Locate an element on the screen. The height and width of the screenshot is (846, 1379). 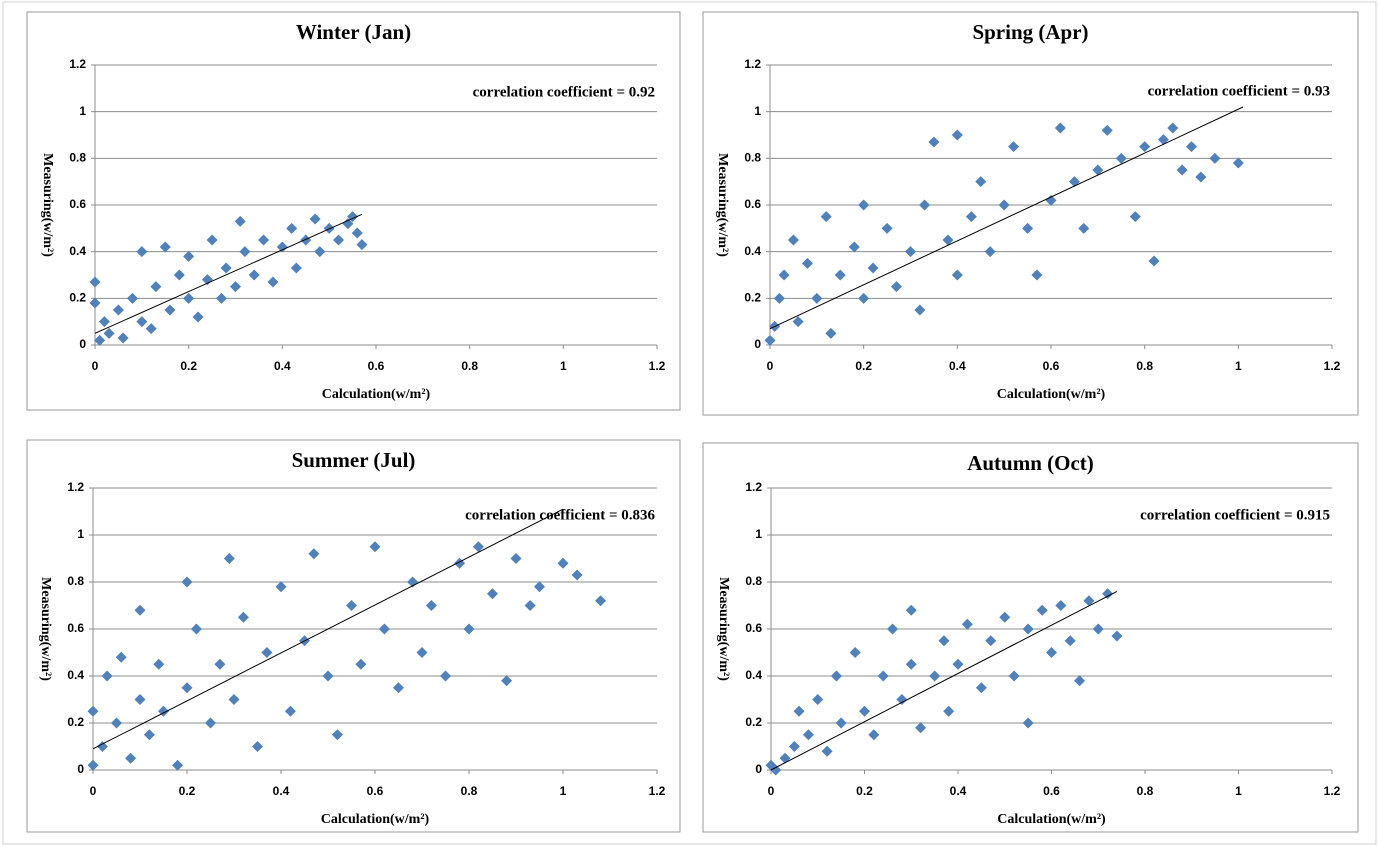
y-tick-label: 1 is located at coordinates (758, 534).